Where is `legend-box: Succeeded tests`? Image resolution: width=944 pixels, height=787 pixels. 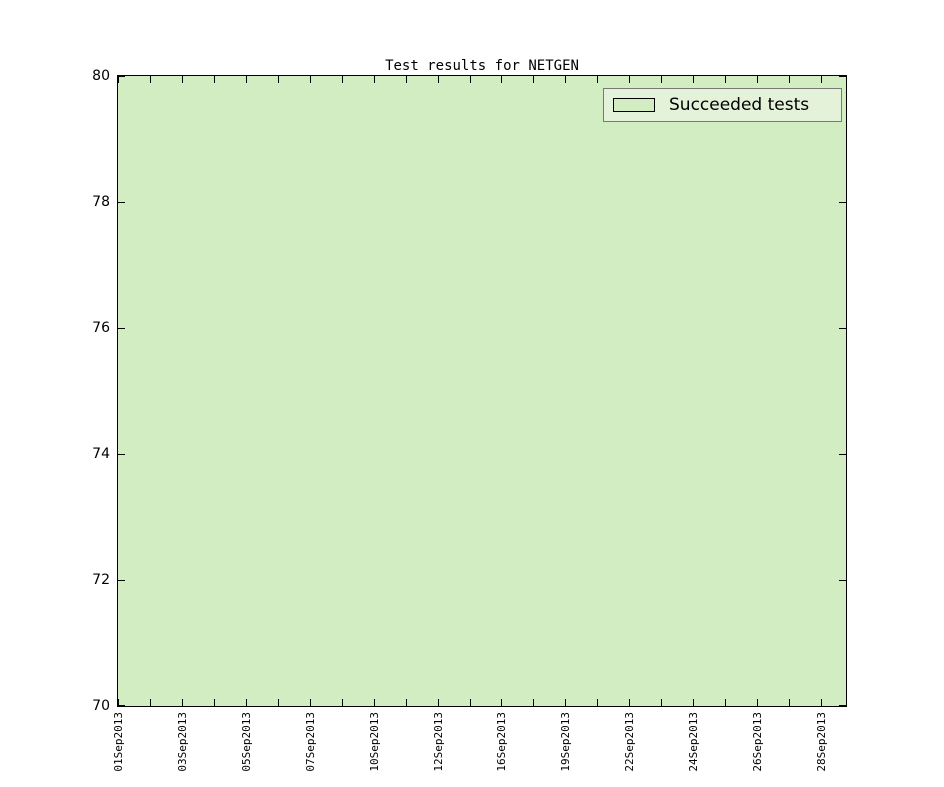
legend-box: Succeeded tests is located at coordinates (722, 105).